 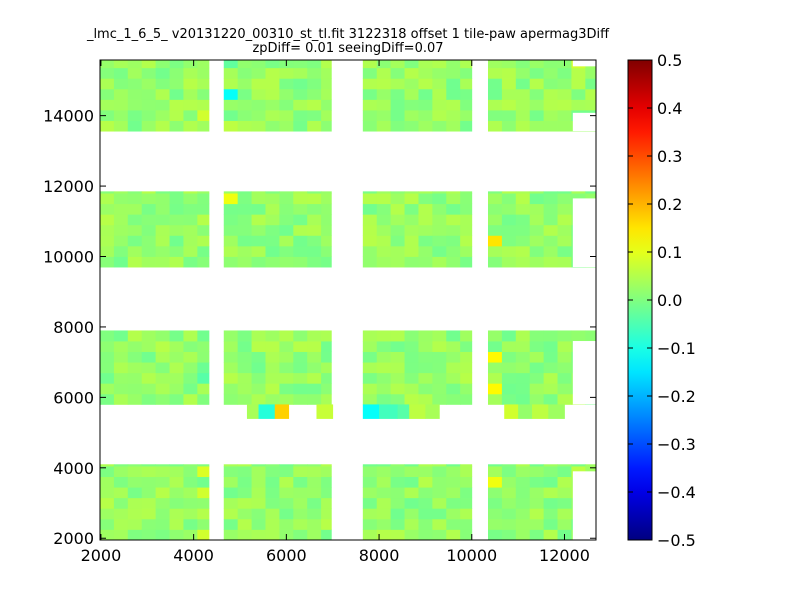 What do you see at coordinates (347, 48) in the screenshot?
I see `chart-title-line2: zpDiff= 0.01 seeingDiff=0.07` at bounding box center [347, 48].